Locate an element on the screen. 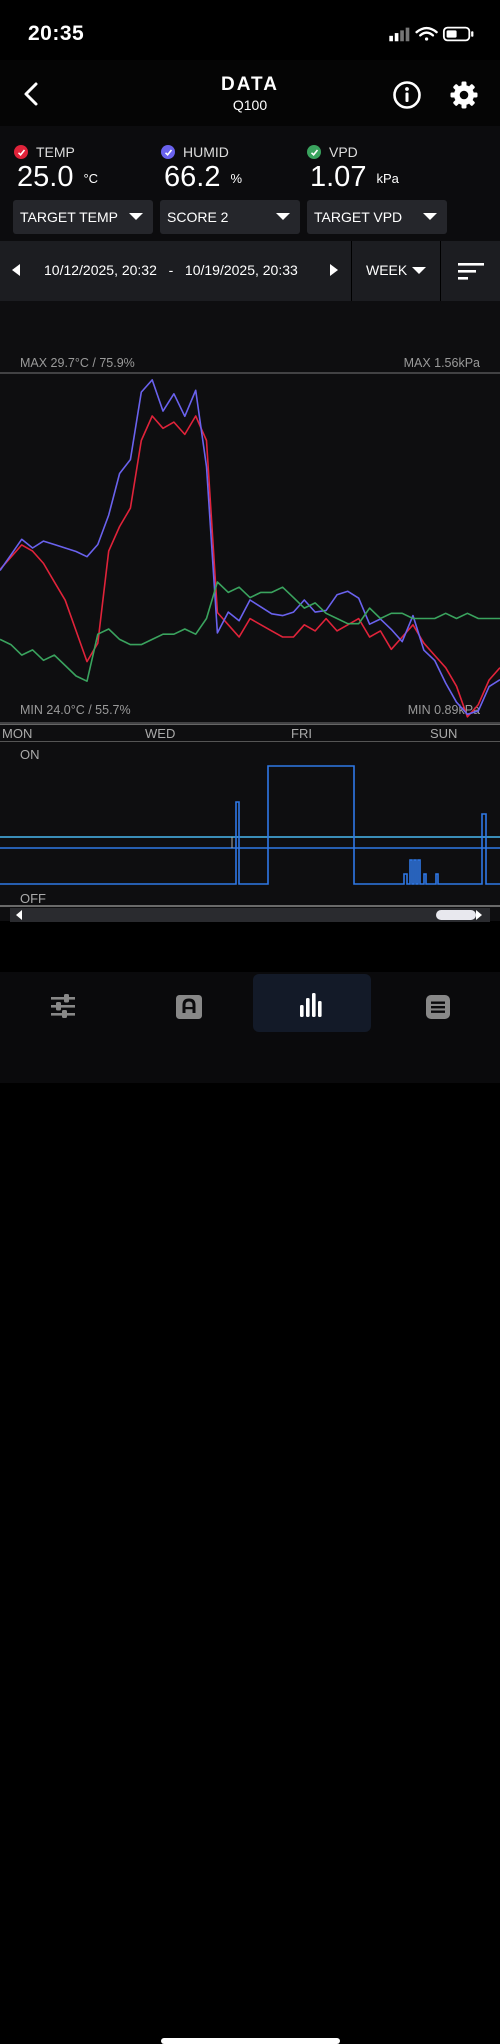 The width and height of the screenshot is (500, 2044). temp-value: 25.0 is located at coordinates (45, 177).